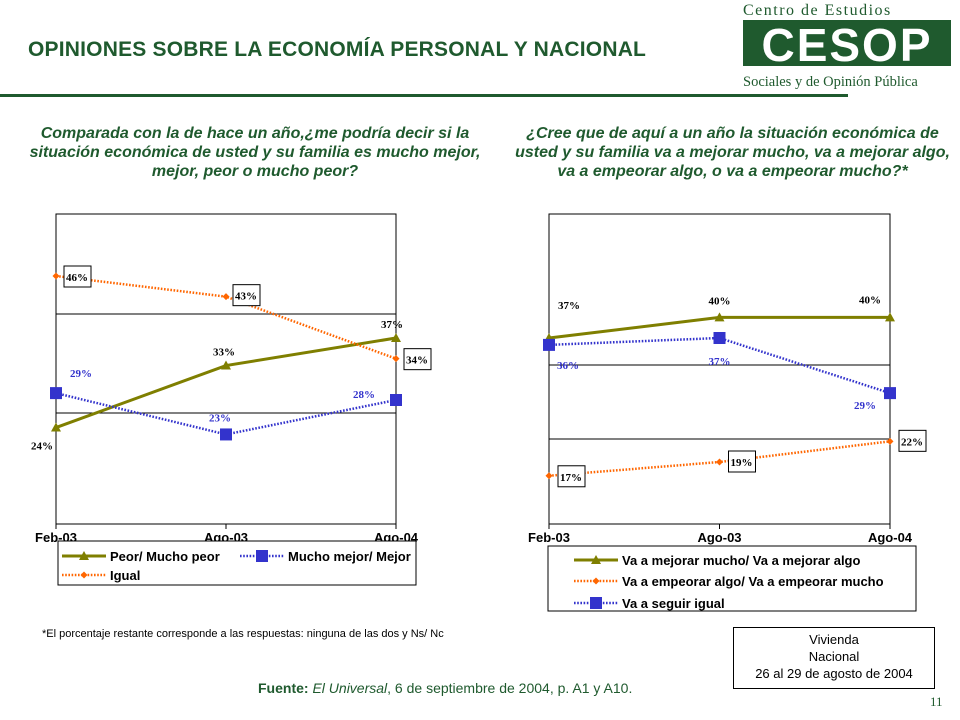 This screenshot has width=960, height=720. What do you see at coordinates (549, 537) in the screenshot?
I see `x-tick-label: Feb-03` at bounding box center [549, 537].